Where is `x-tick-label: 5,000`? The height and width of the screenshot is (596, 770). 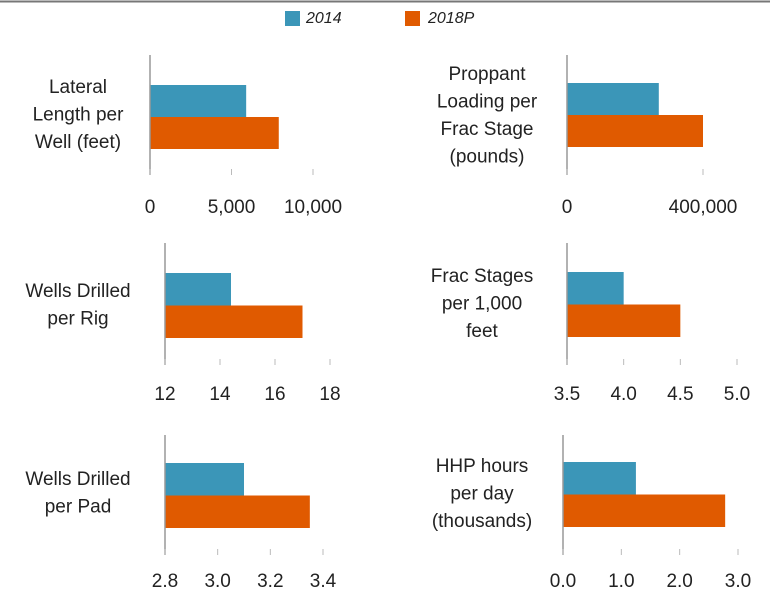
x-tick-label: 5,000 is located at coordinates (232, 207).